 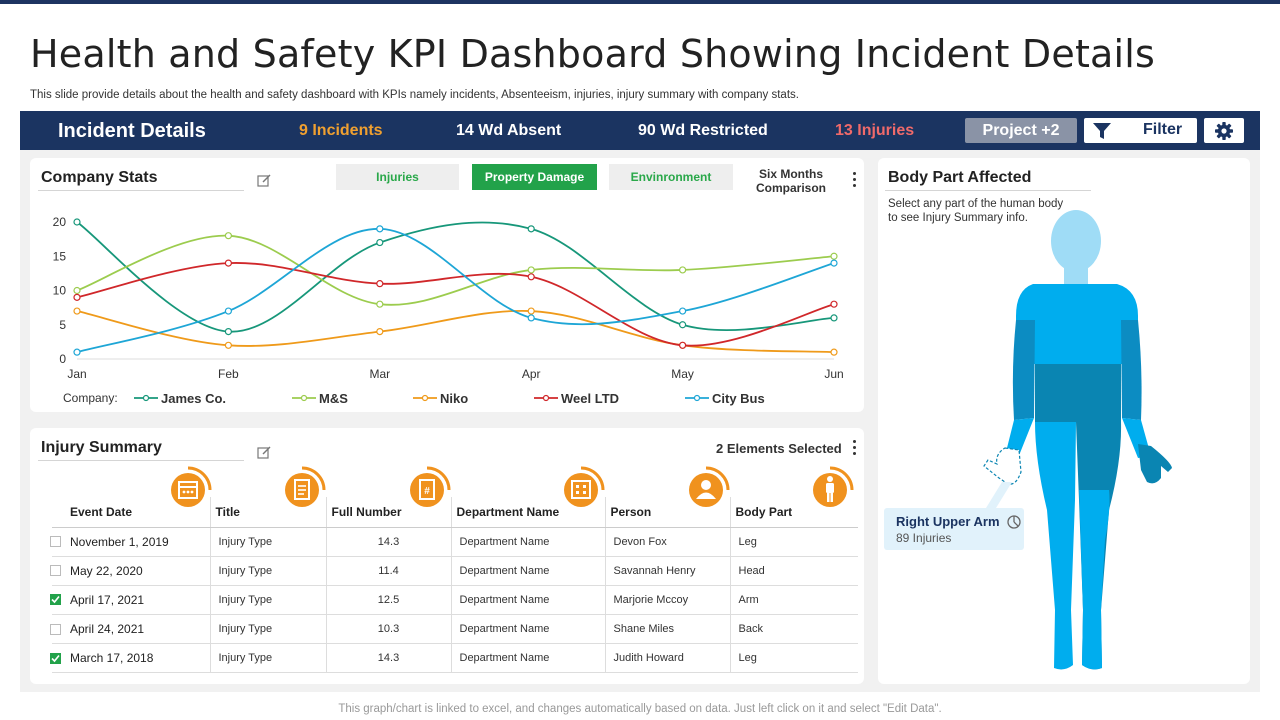 I want to click on legend-label: M&S, so click(x=333, y=398).